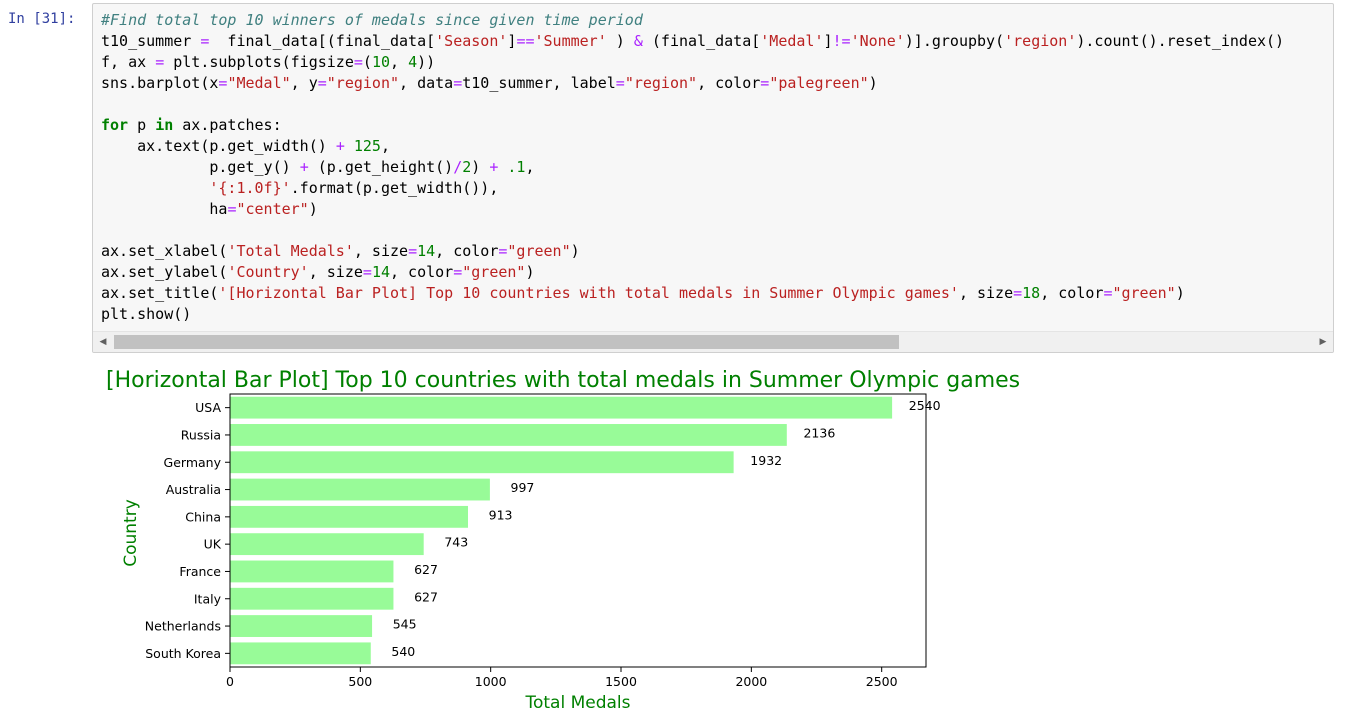  Describe the element at coordinates (491, 681) in the screenshot. I see `x-tick-label: 1000` at that location.